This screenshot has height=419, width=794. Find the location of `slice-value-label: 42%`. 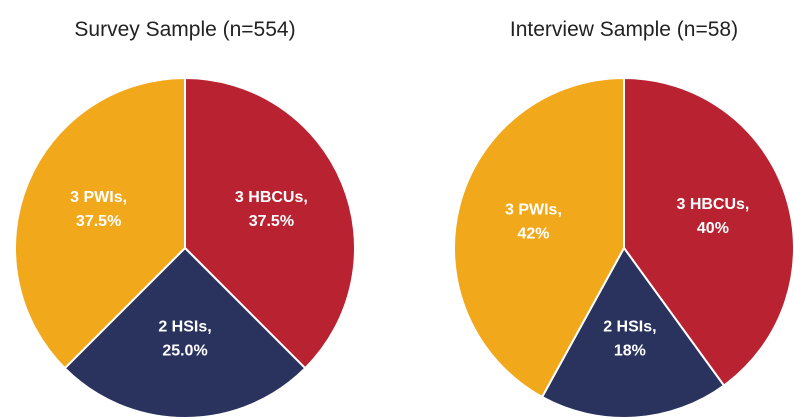

slice-value-label: 42% is located at coordinates (533, 234).